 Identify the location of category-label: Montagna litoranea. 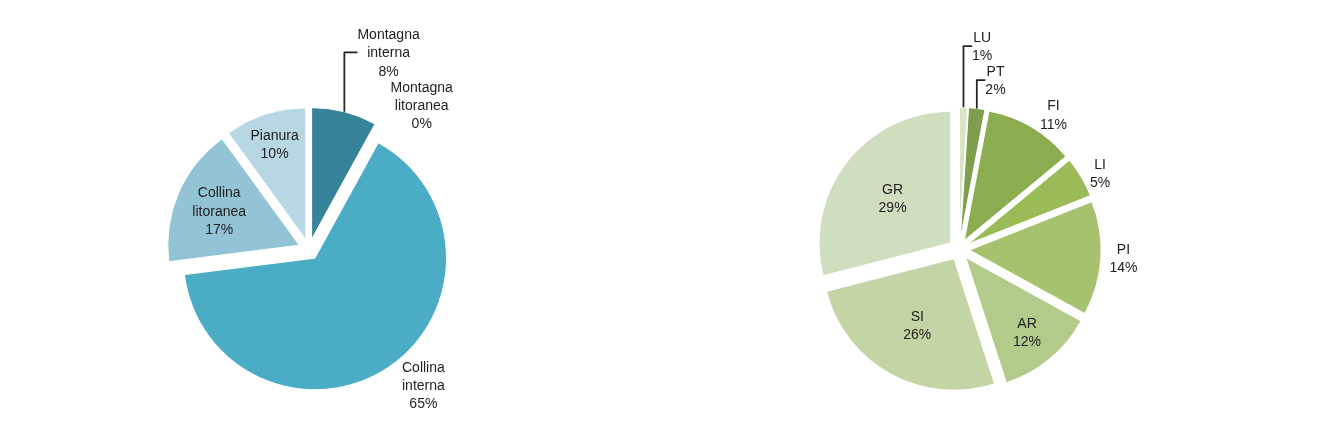
(421, 95).